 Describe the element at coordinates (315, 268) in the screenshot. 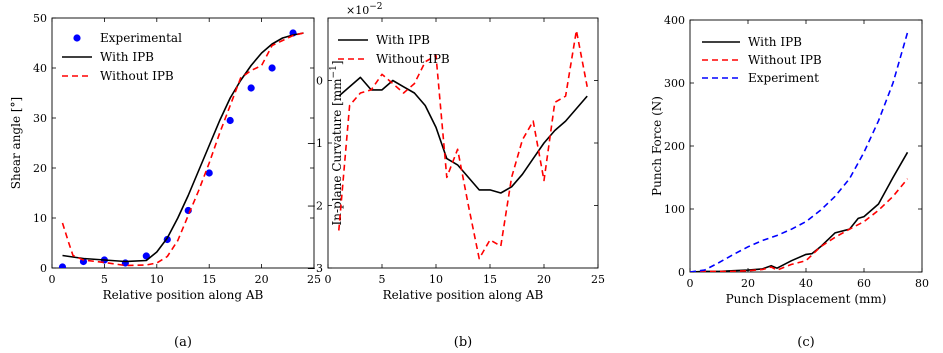

I see `y-tick-label: −3` at that location.